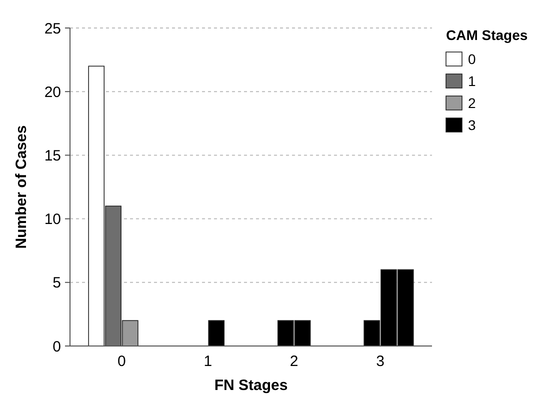 The width and height of the screenshot is (550, 407). Describe the element at coordinates (56, 283) in the screenshot. I see `y-tick-label: 5` at that location.